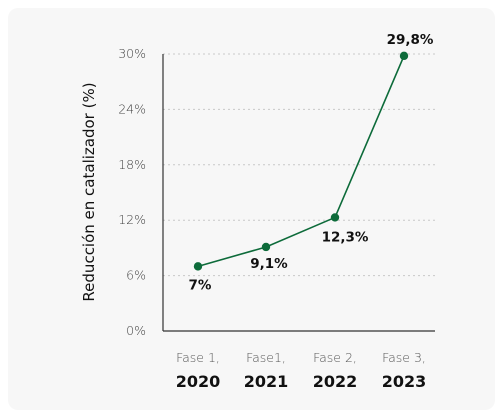 The image size is (503, 416). I want to click on data-label: 12,3%, so click(345, 237).